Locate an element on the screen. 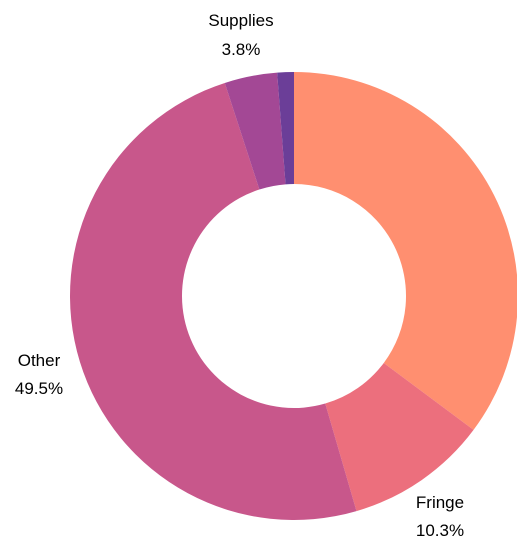 The width and height of the screenshot is (517, 540). donut-slice-supplies is located at coordinates (255, 131).